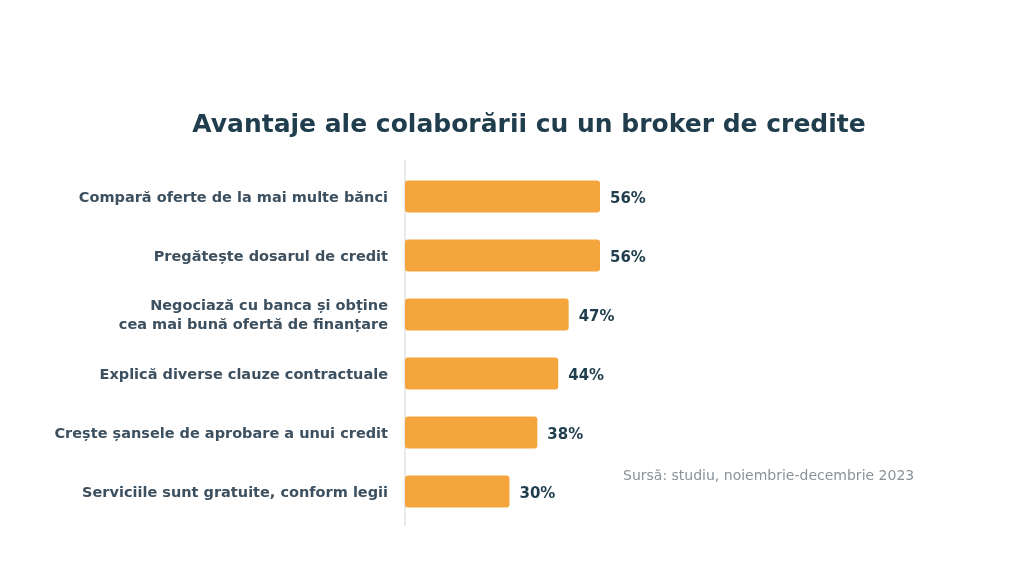 This screenshot has width=1024, height=576. Describe the element at coordinates (537, 492) in the screenshot. I see `data-label: 30%` at that location.